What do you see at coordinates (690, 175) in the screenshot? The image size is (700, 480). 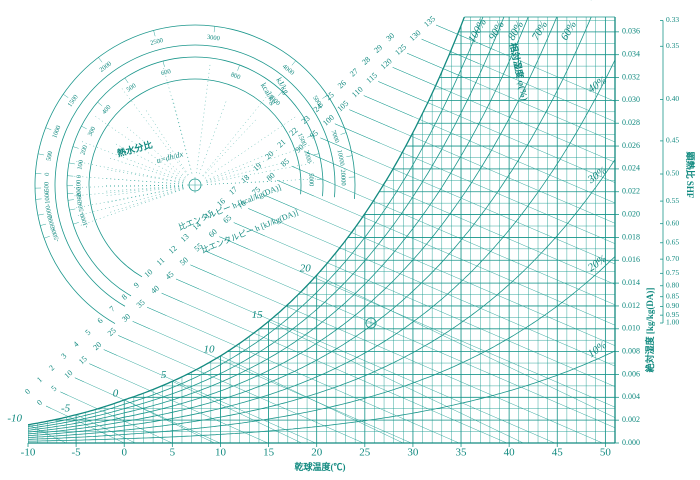 I see `shf-title: 顕熱比 SHF` at bounding box center [690, 175].